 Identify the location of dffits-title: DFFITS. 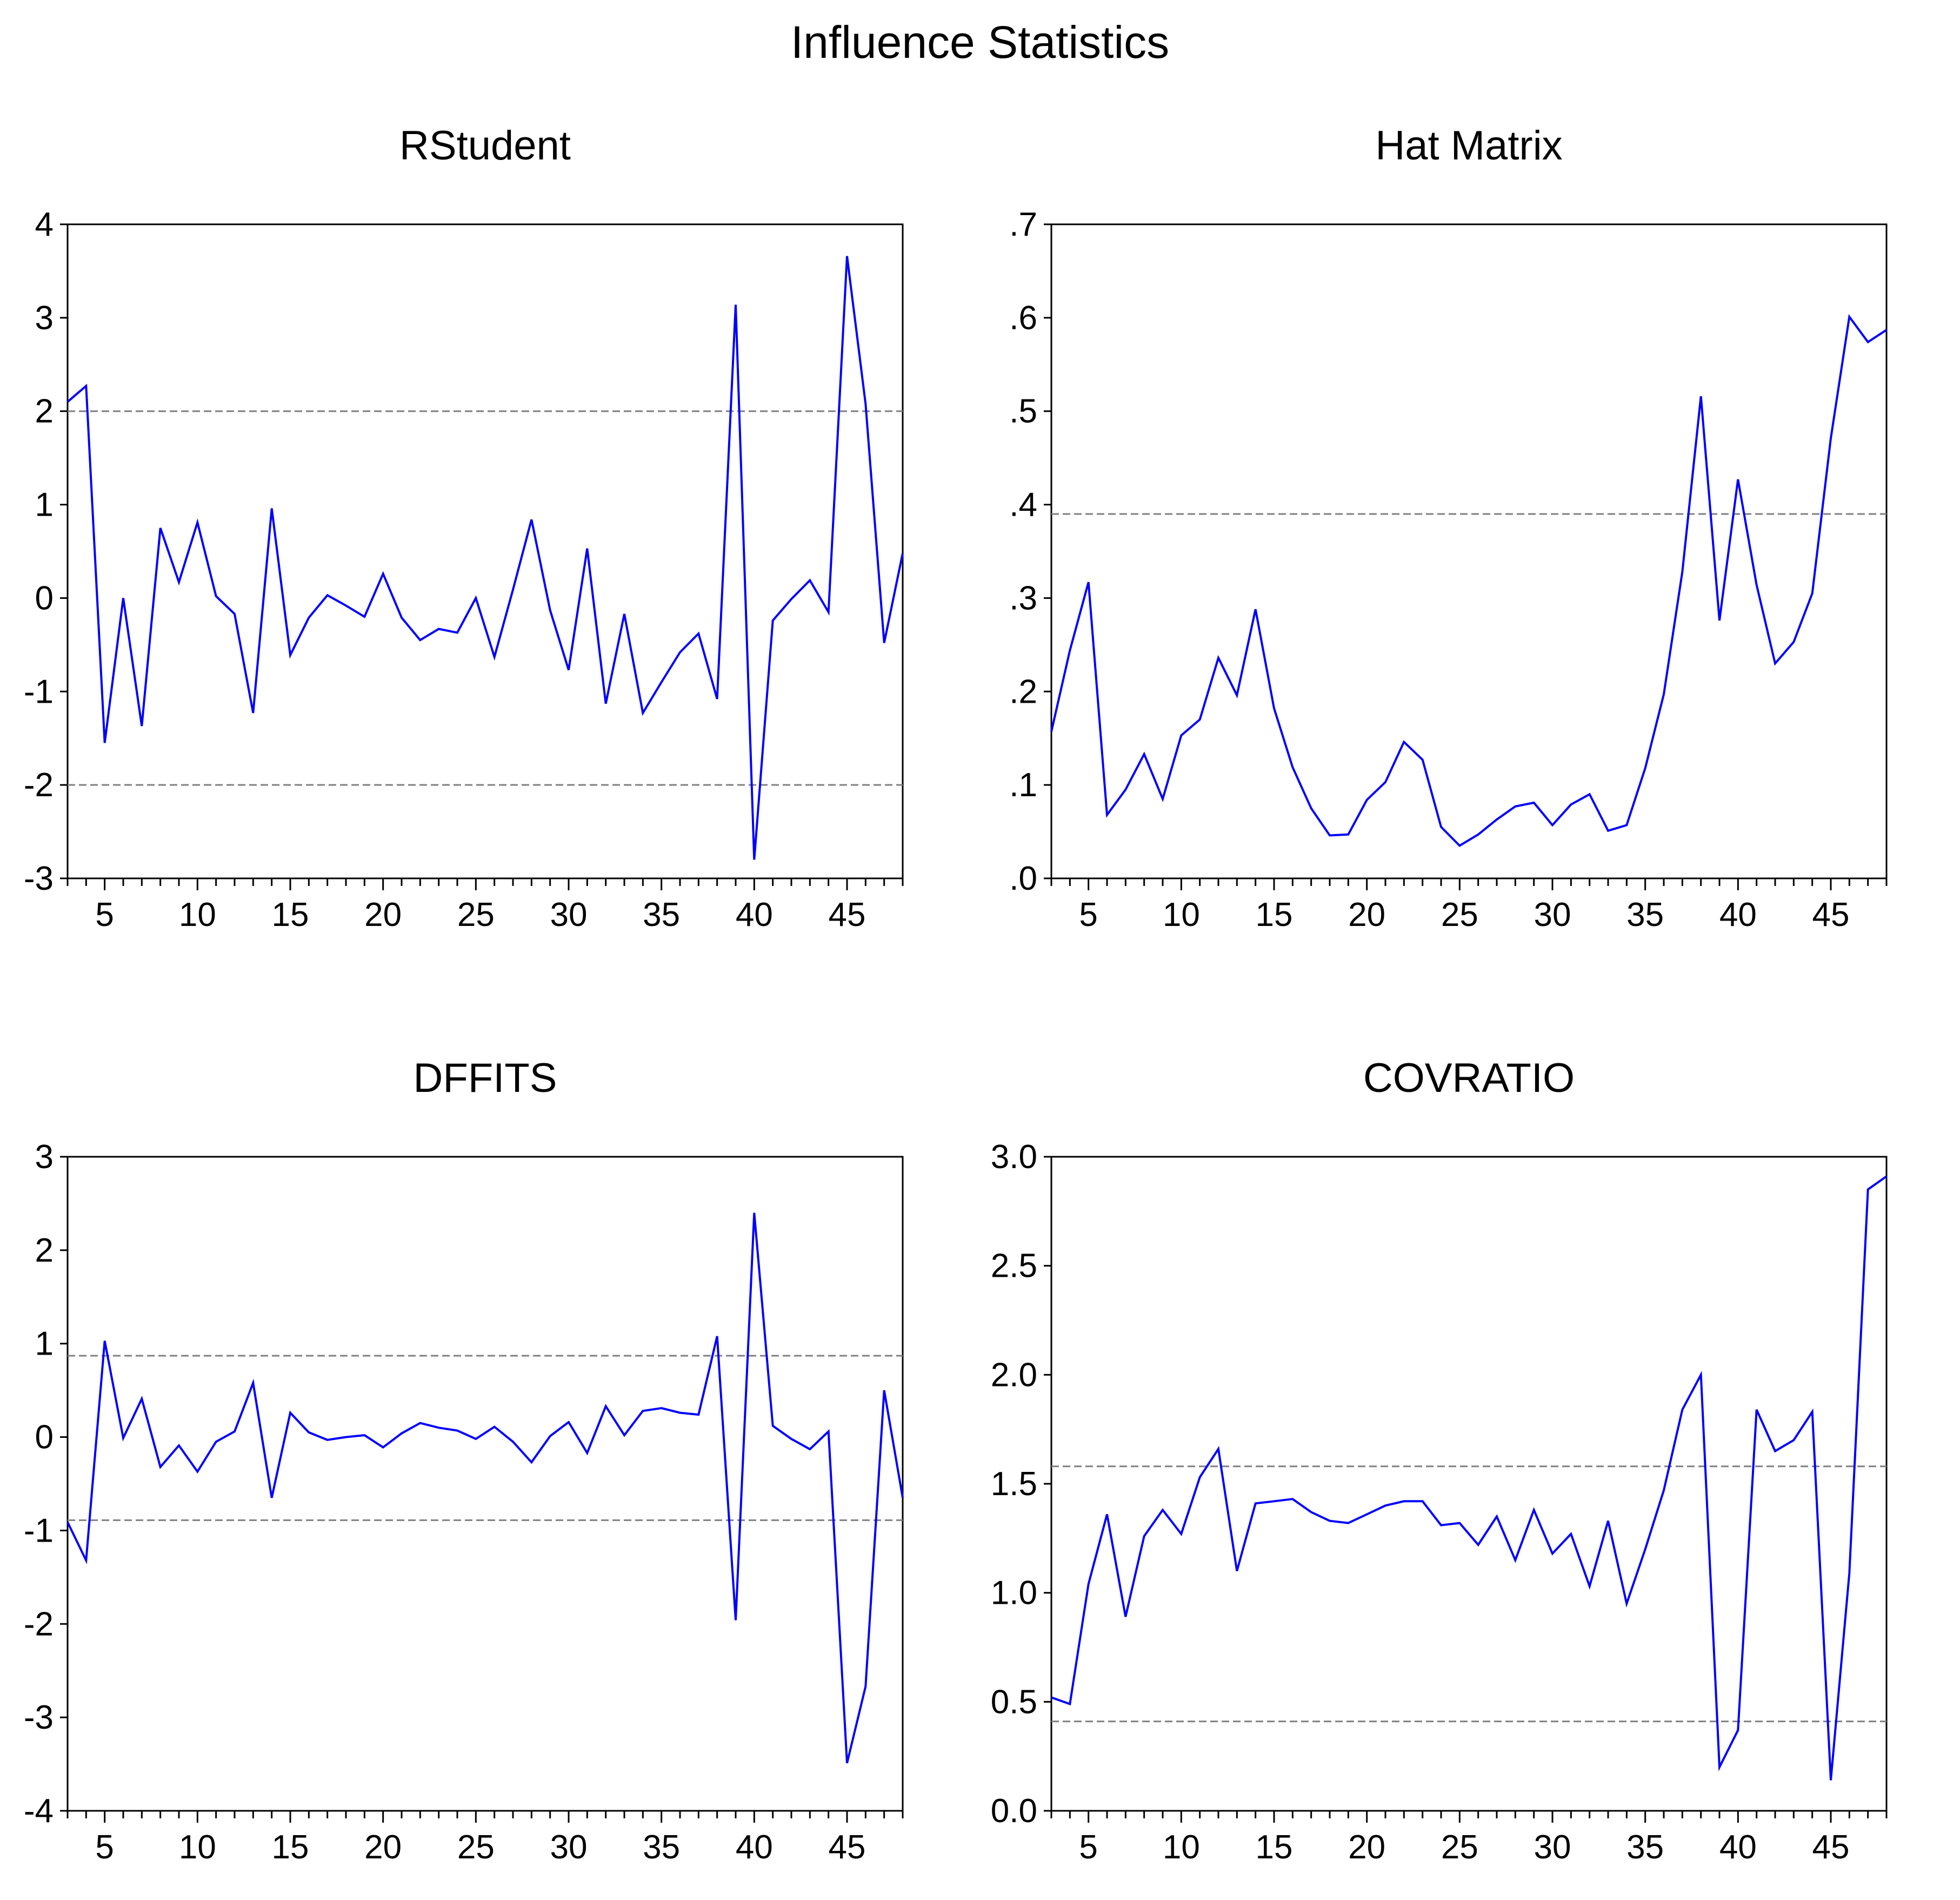
(486, 1078).